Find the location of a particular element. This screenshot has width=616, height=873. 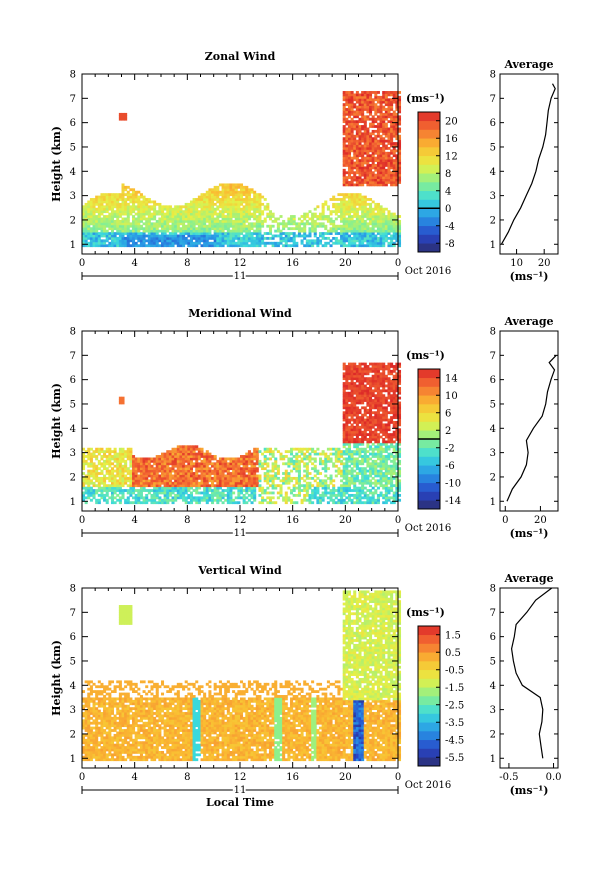

profile-line is located at coordinates (528, 164).